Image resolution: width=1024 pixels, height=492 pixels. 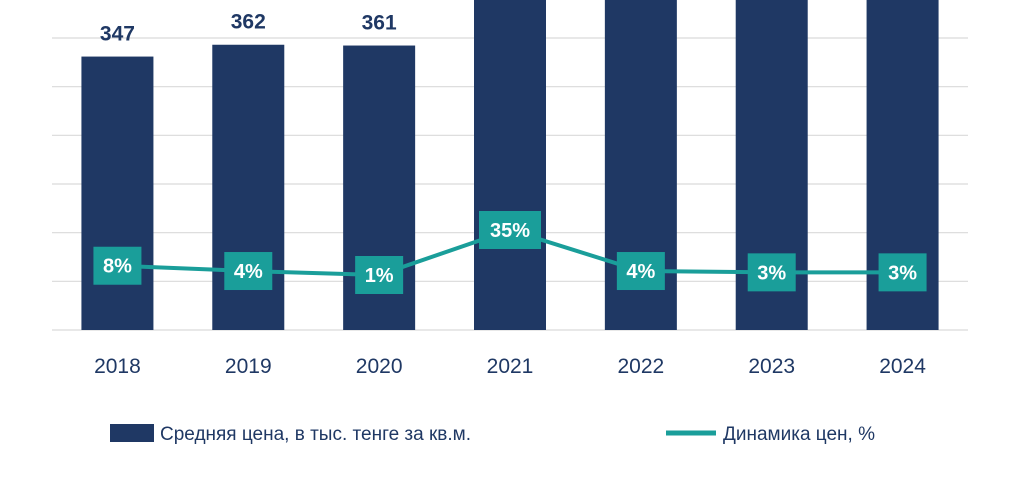 What do you see at coordinates (379, 23) in the screenshot?
I see `bar-value-label: 361` at bounding box center [379, 23].